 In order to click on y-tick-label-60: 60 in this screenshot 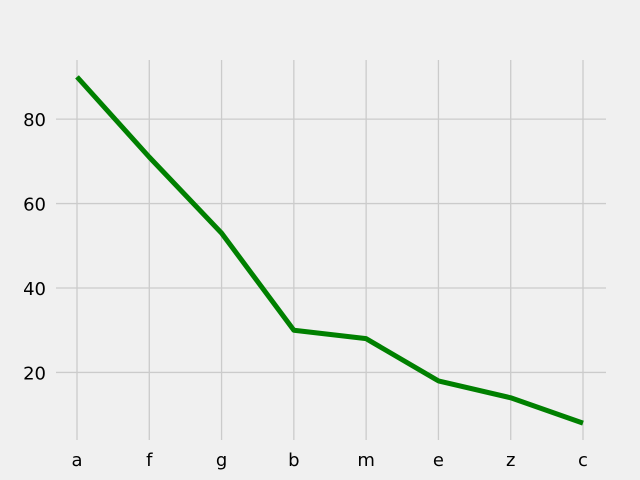, I will do `click(34, 205)`.